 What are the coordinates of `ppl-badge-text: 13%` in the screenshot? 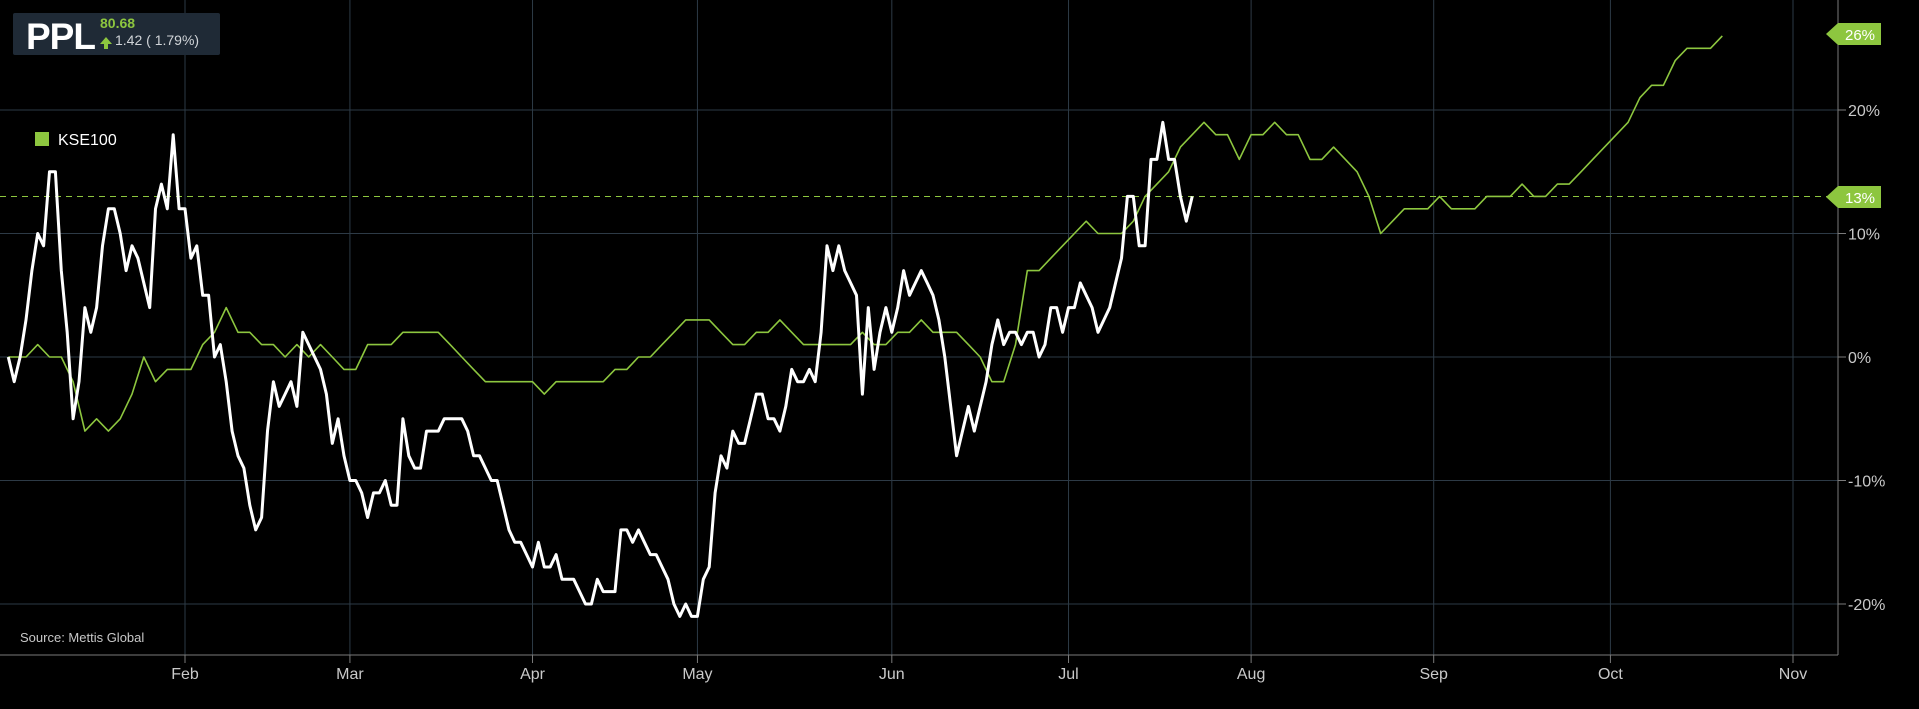 It's located at (1860, 198).